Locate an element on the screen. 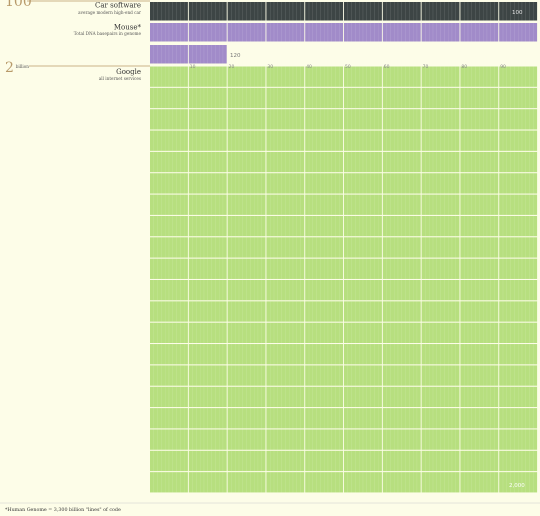  value-label-mouse: 120 is located at coordinates (235, 56).